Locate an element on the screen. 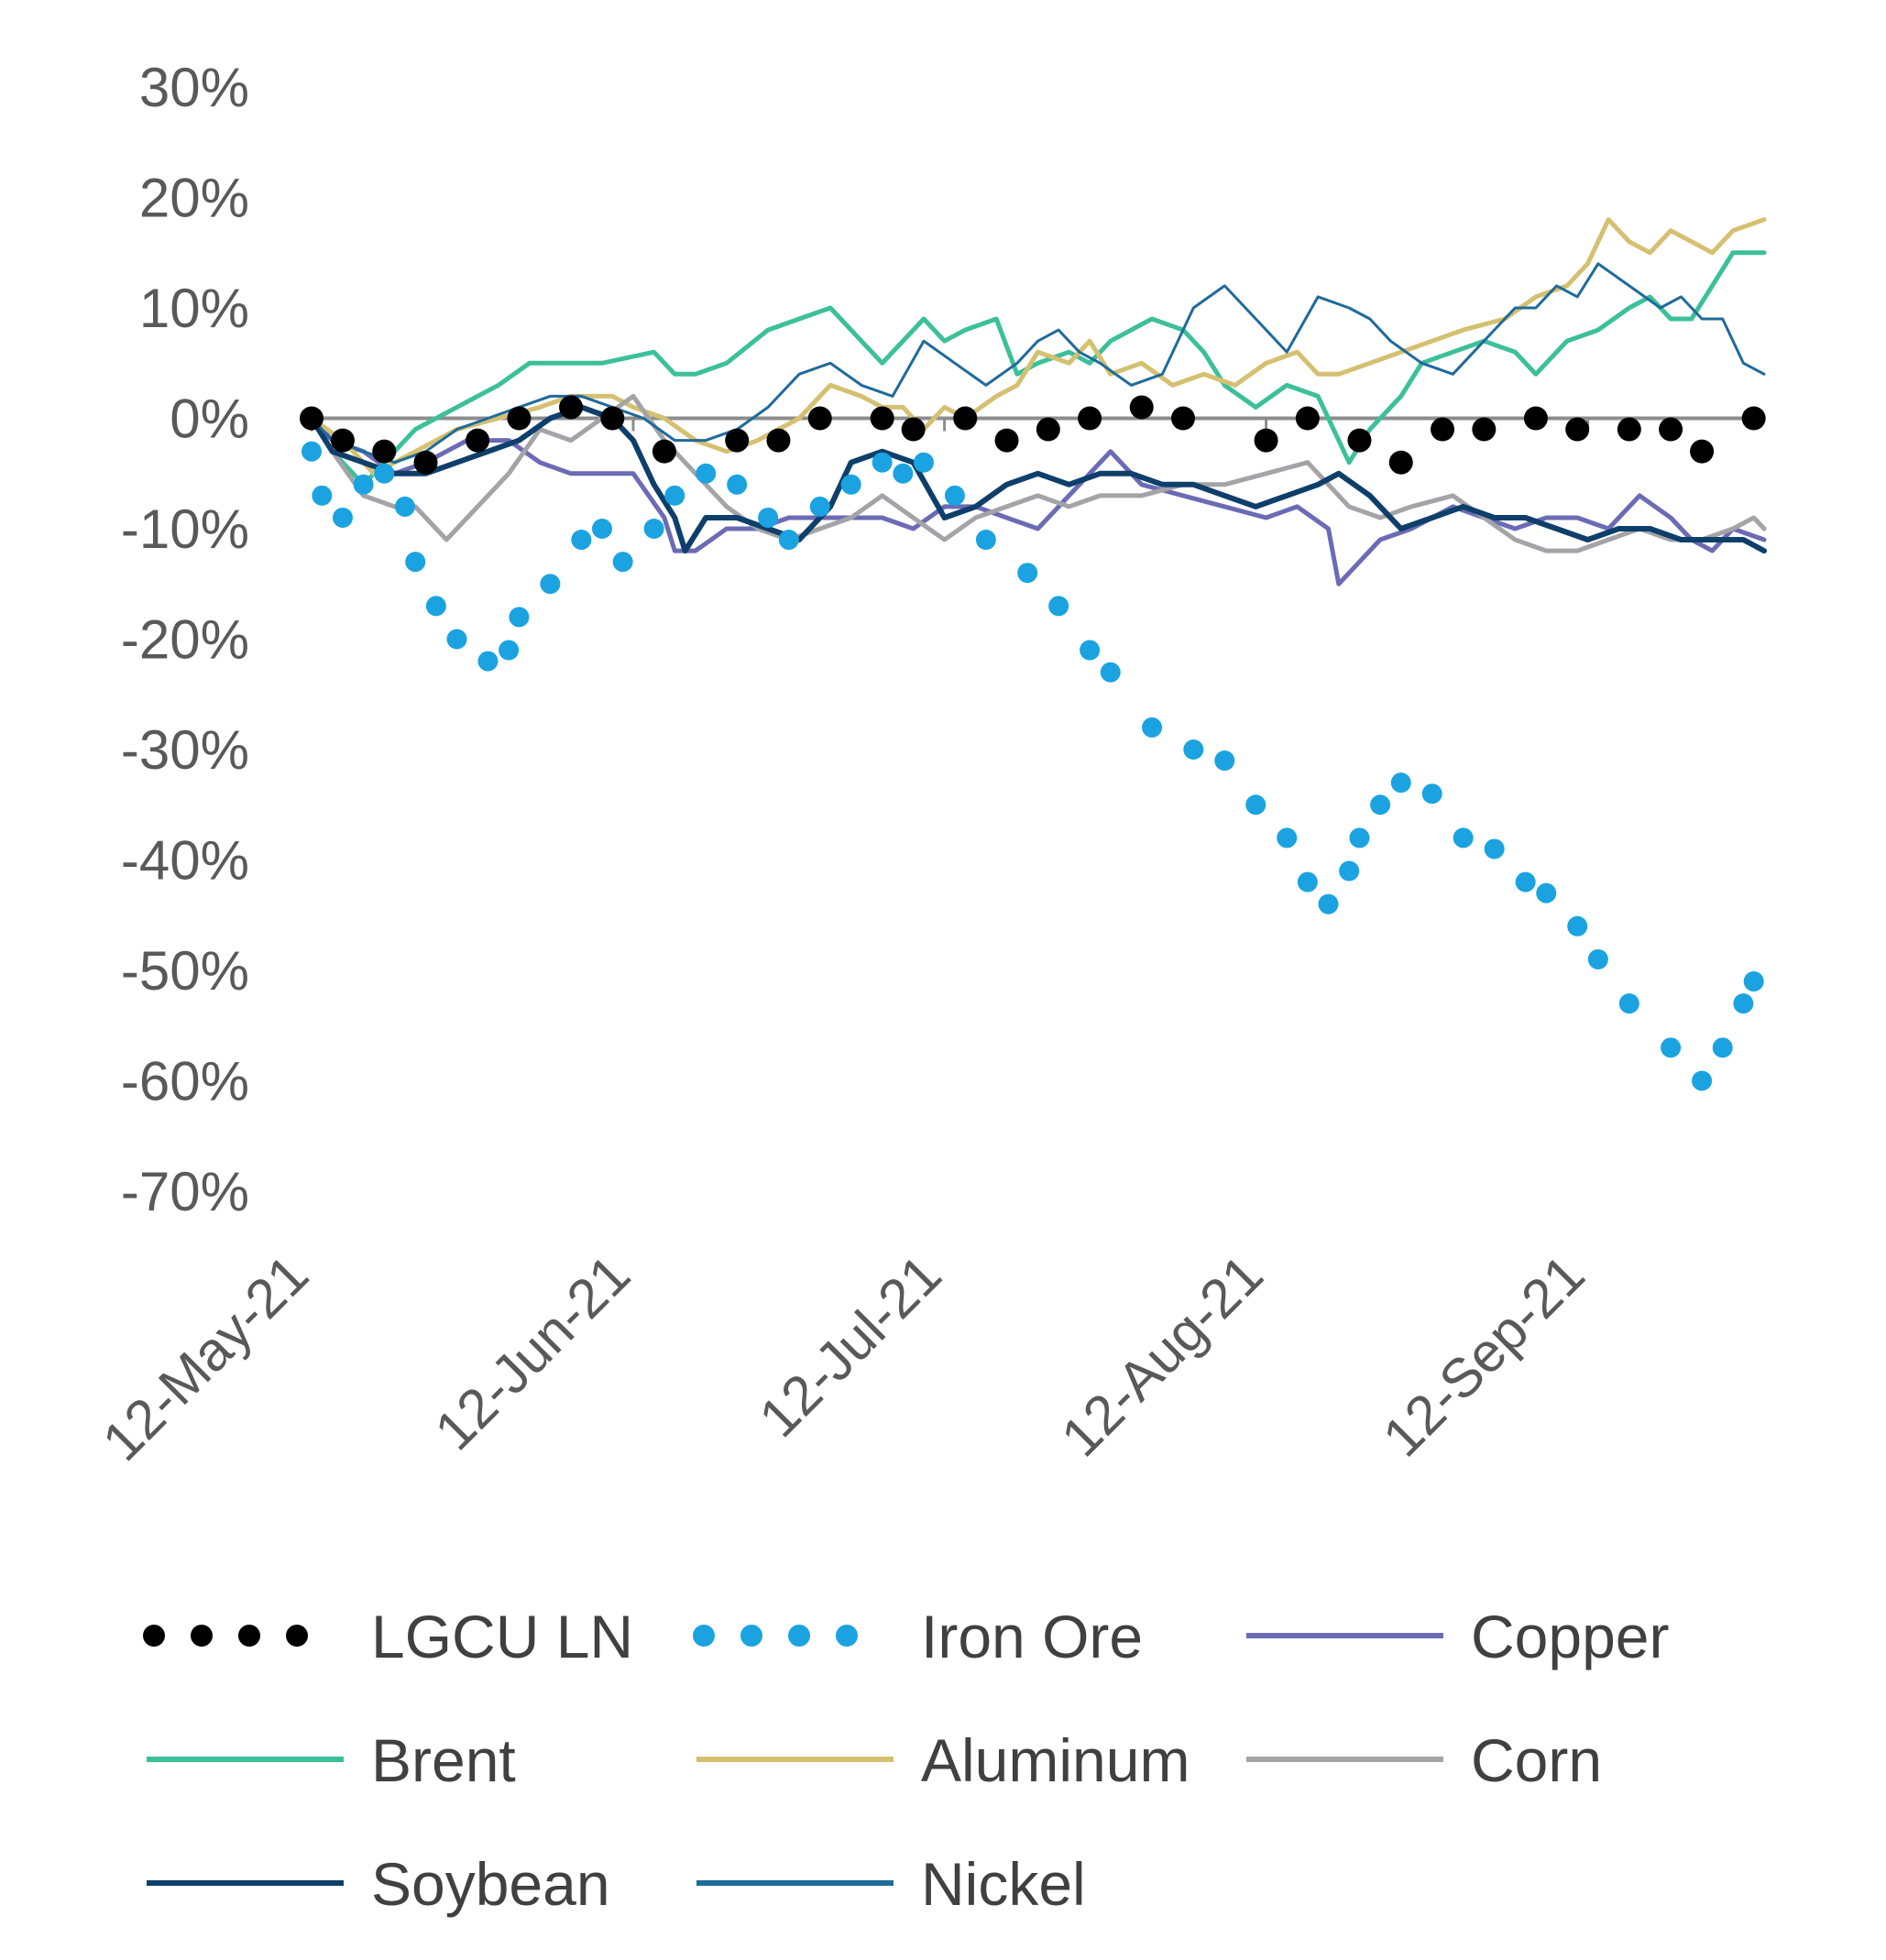 The image size is (1886, 1960). legend-label: Brent is located at coordinates (443, 1760).